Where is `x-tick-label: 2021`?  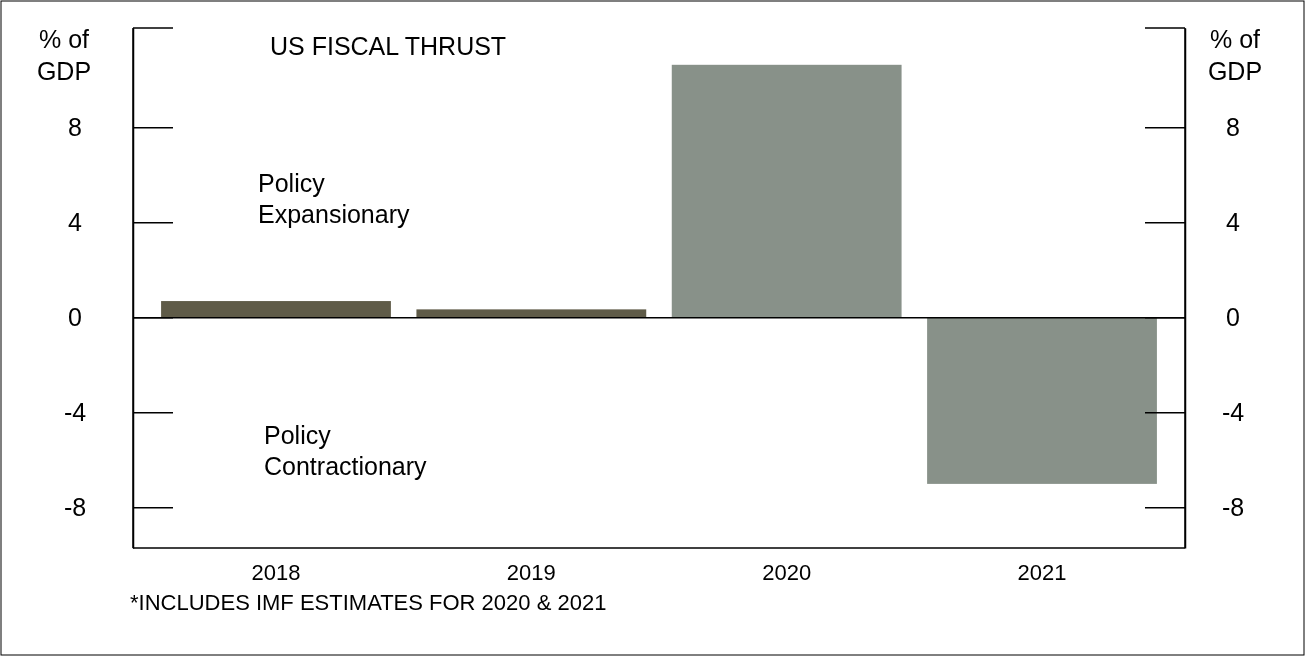
x-tick-label: 2021 is located at coordinates (1042, 572).